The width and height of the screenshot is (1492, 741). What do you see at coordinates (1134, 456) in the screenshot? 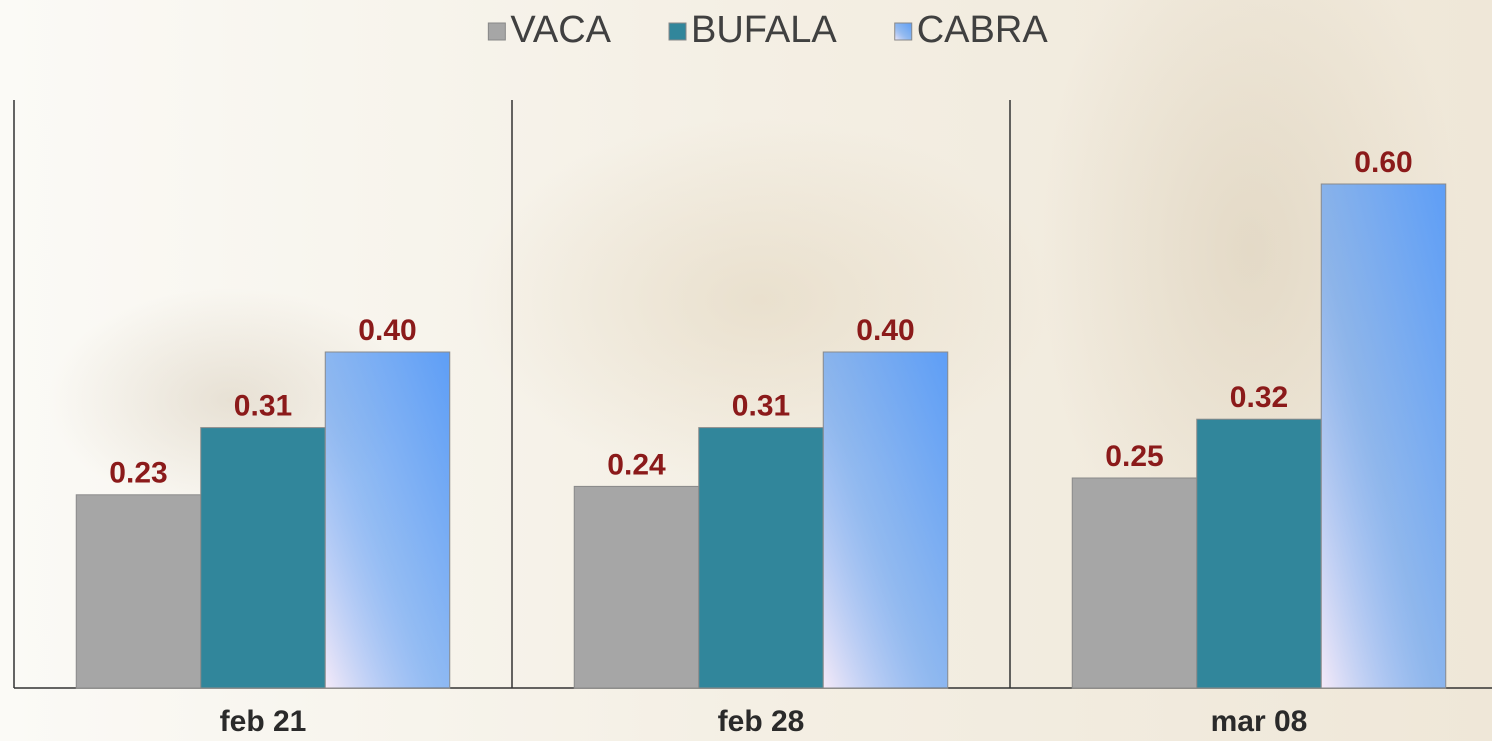
I see `data-label: 0.25` at bounding box center [1134, 456].